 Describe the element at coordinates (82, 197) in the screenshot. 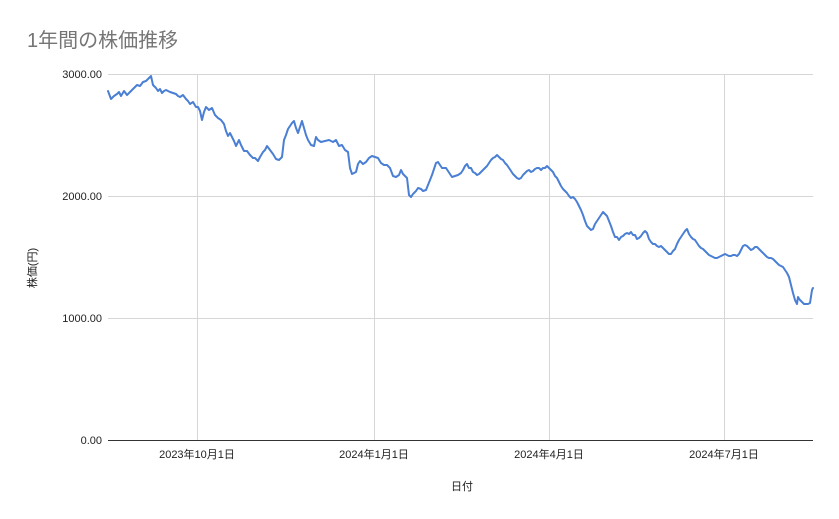

I see `y-tick-2000: 2000.00` at that location.